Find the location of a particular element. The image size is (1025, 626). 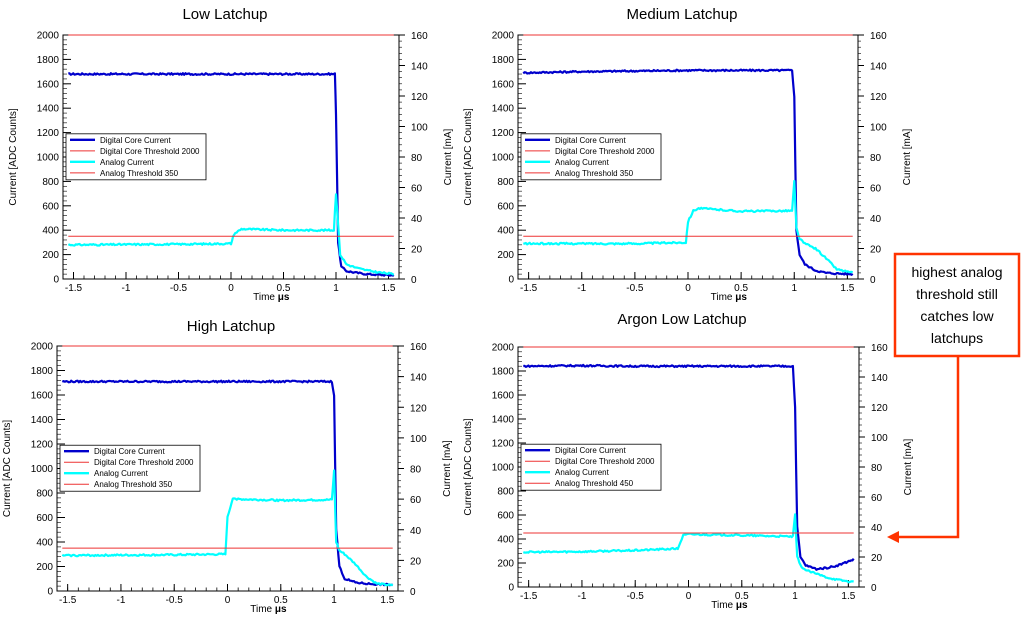

chart-title: Argon Low Latchup is located at coordinates (681, 319).